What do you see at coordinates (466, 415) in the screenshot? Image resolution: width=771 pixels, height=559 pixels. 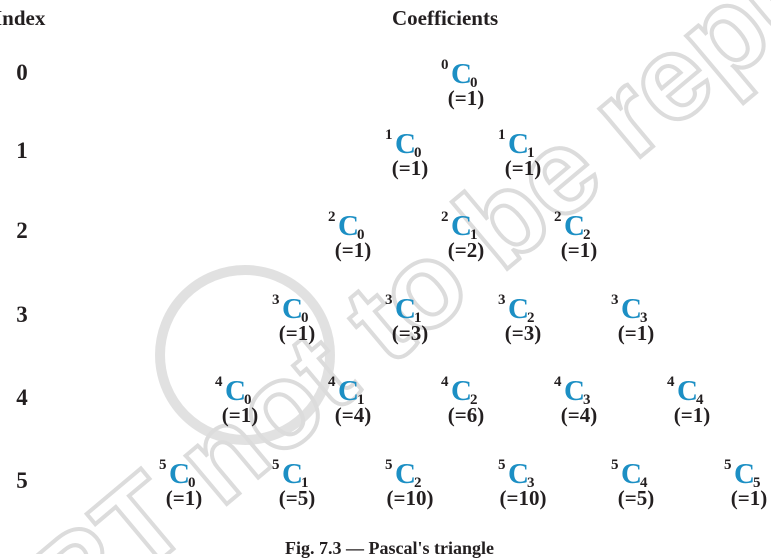 I see `coefficient-value: (=6)` at bounding box center [466, 415].